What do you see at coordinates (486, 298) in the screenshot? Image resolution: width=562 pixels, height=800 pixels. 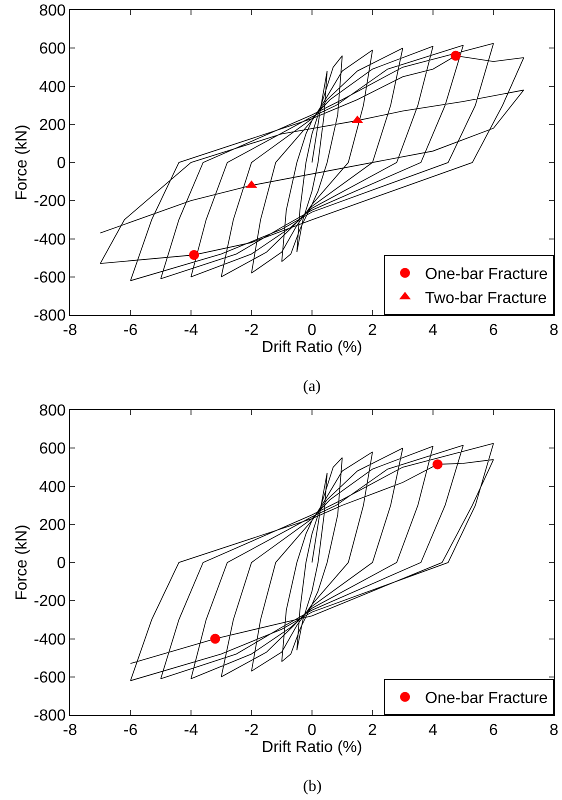 I see `legend-label: Two-bar Fracture` at bounding box center [486, 298].